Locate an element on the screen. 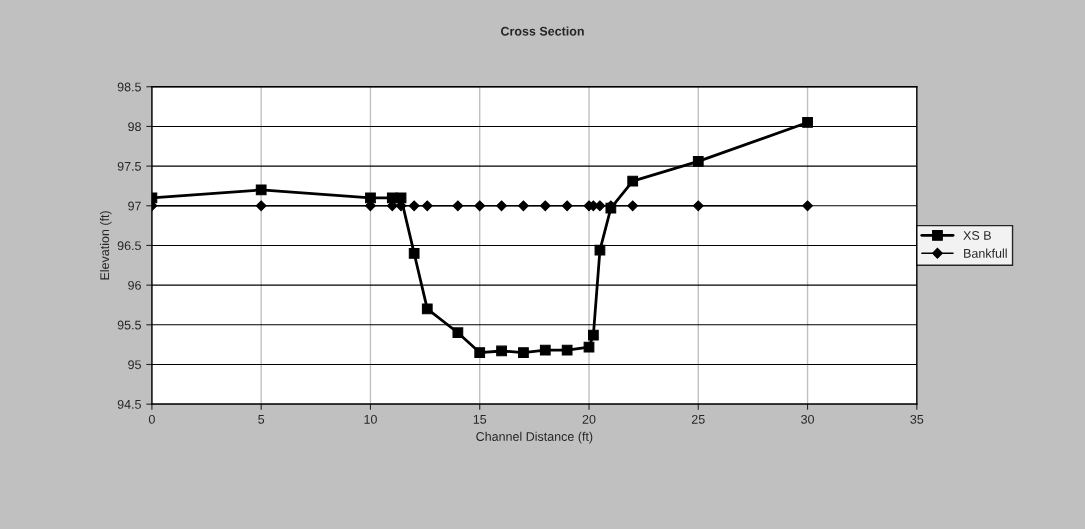  y-tick-label: 95 is located at coordinates (134, 365).